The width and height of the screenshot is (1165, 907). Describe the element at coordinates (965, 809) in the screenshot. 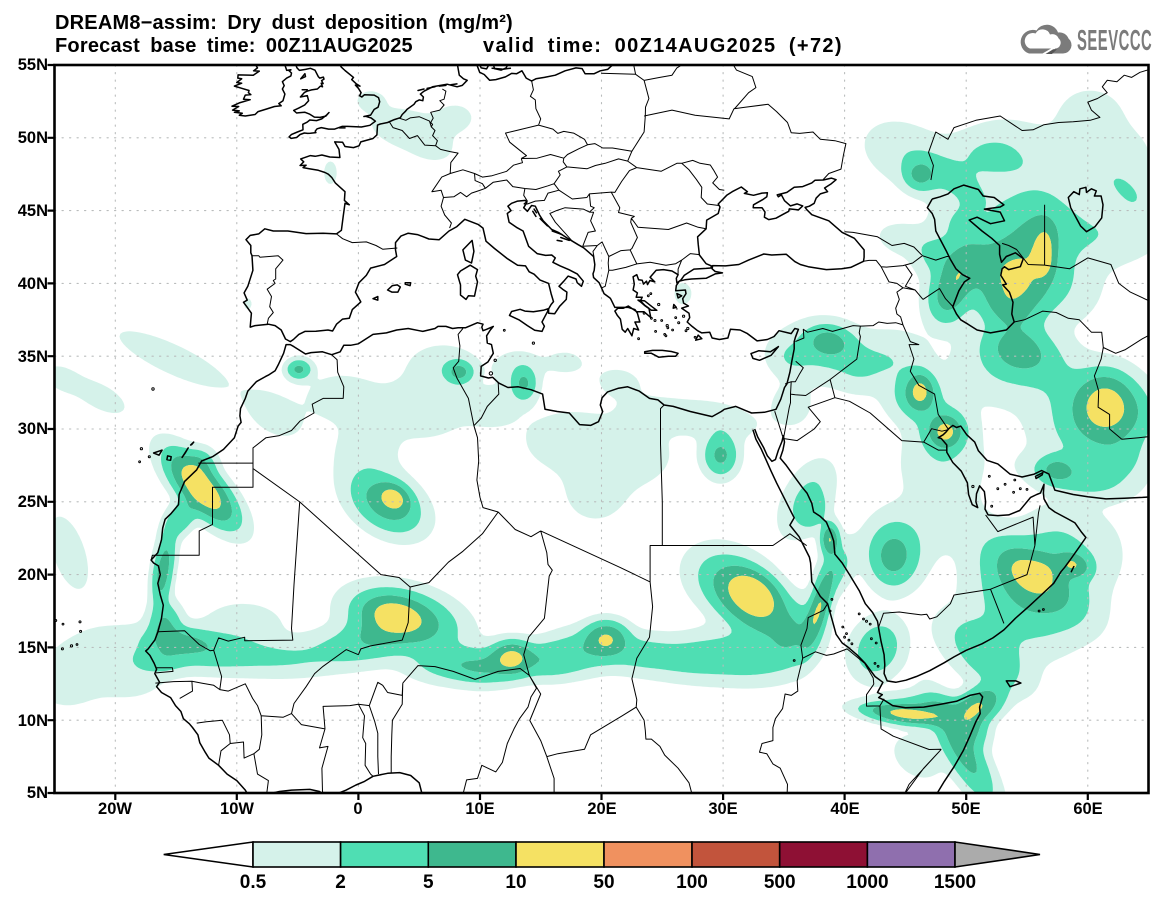

I see `svg-text: 50E` at that location.